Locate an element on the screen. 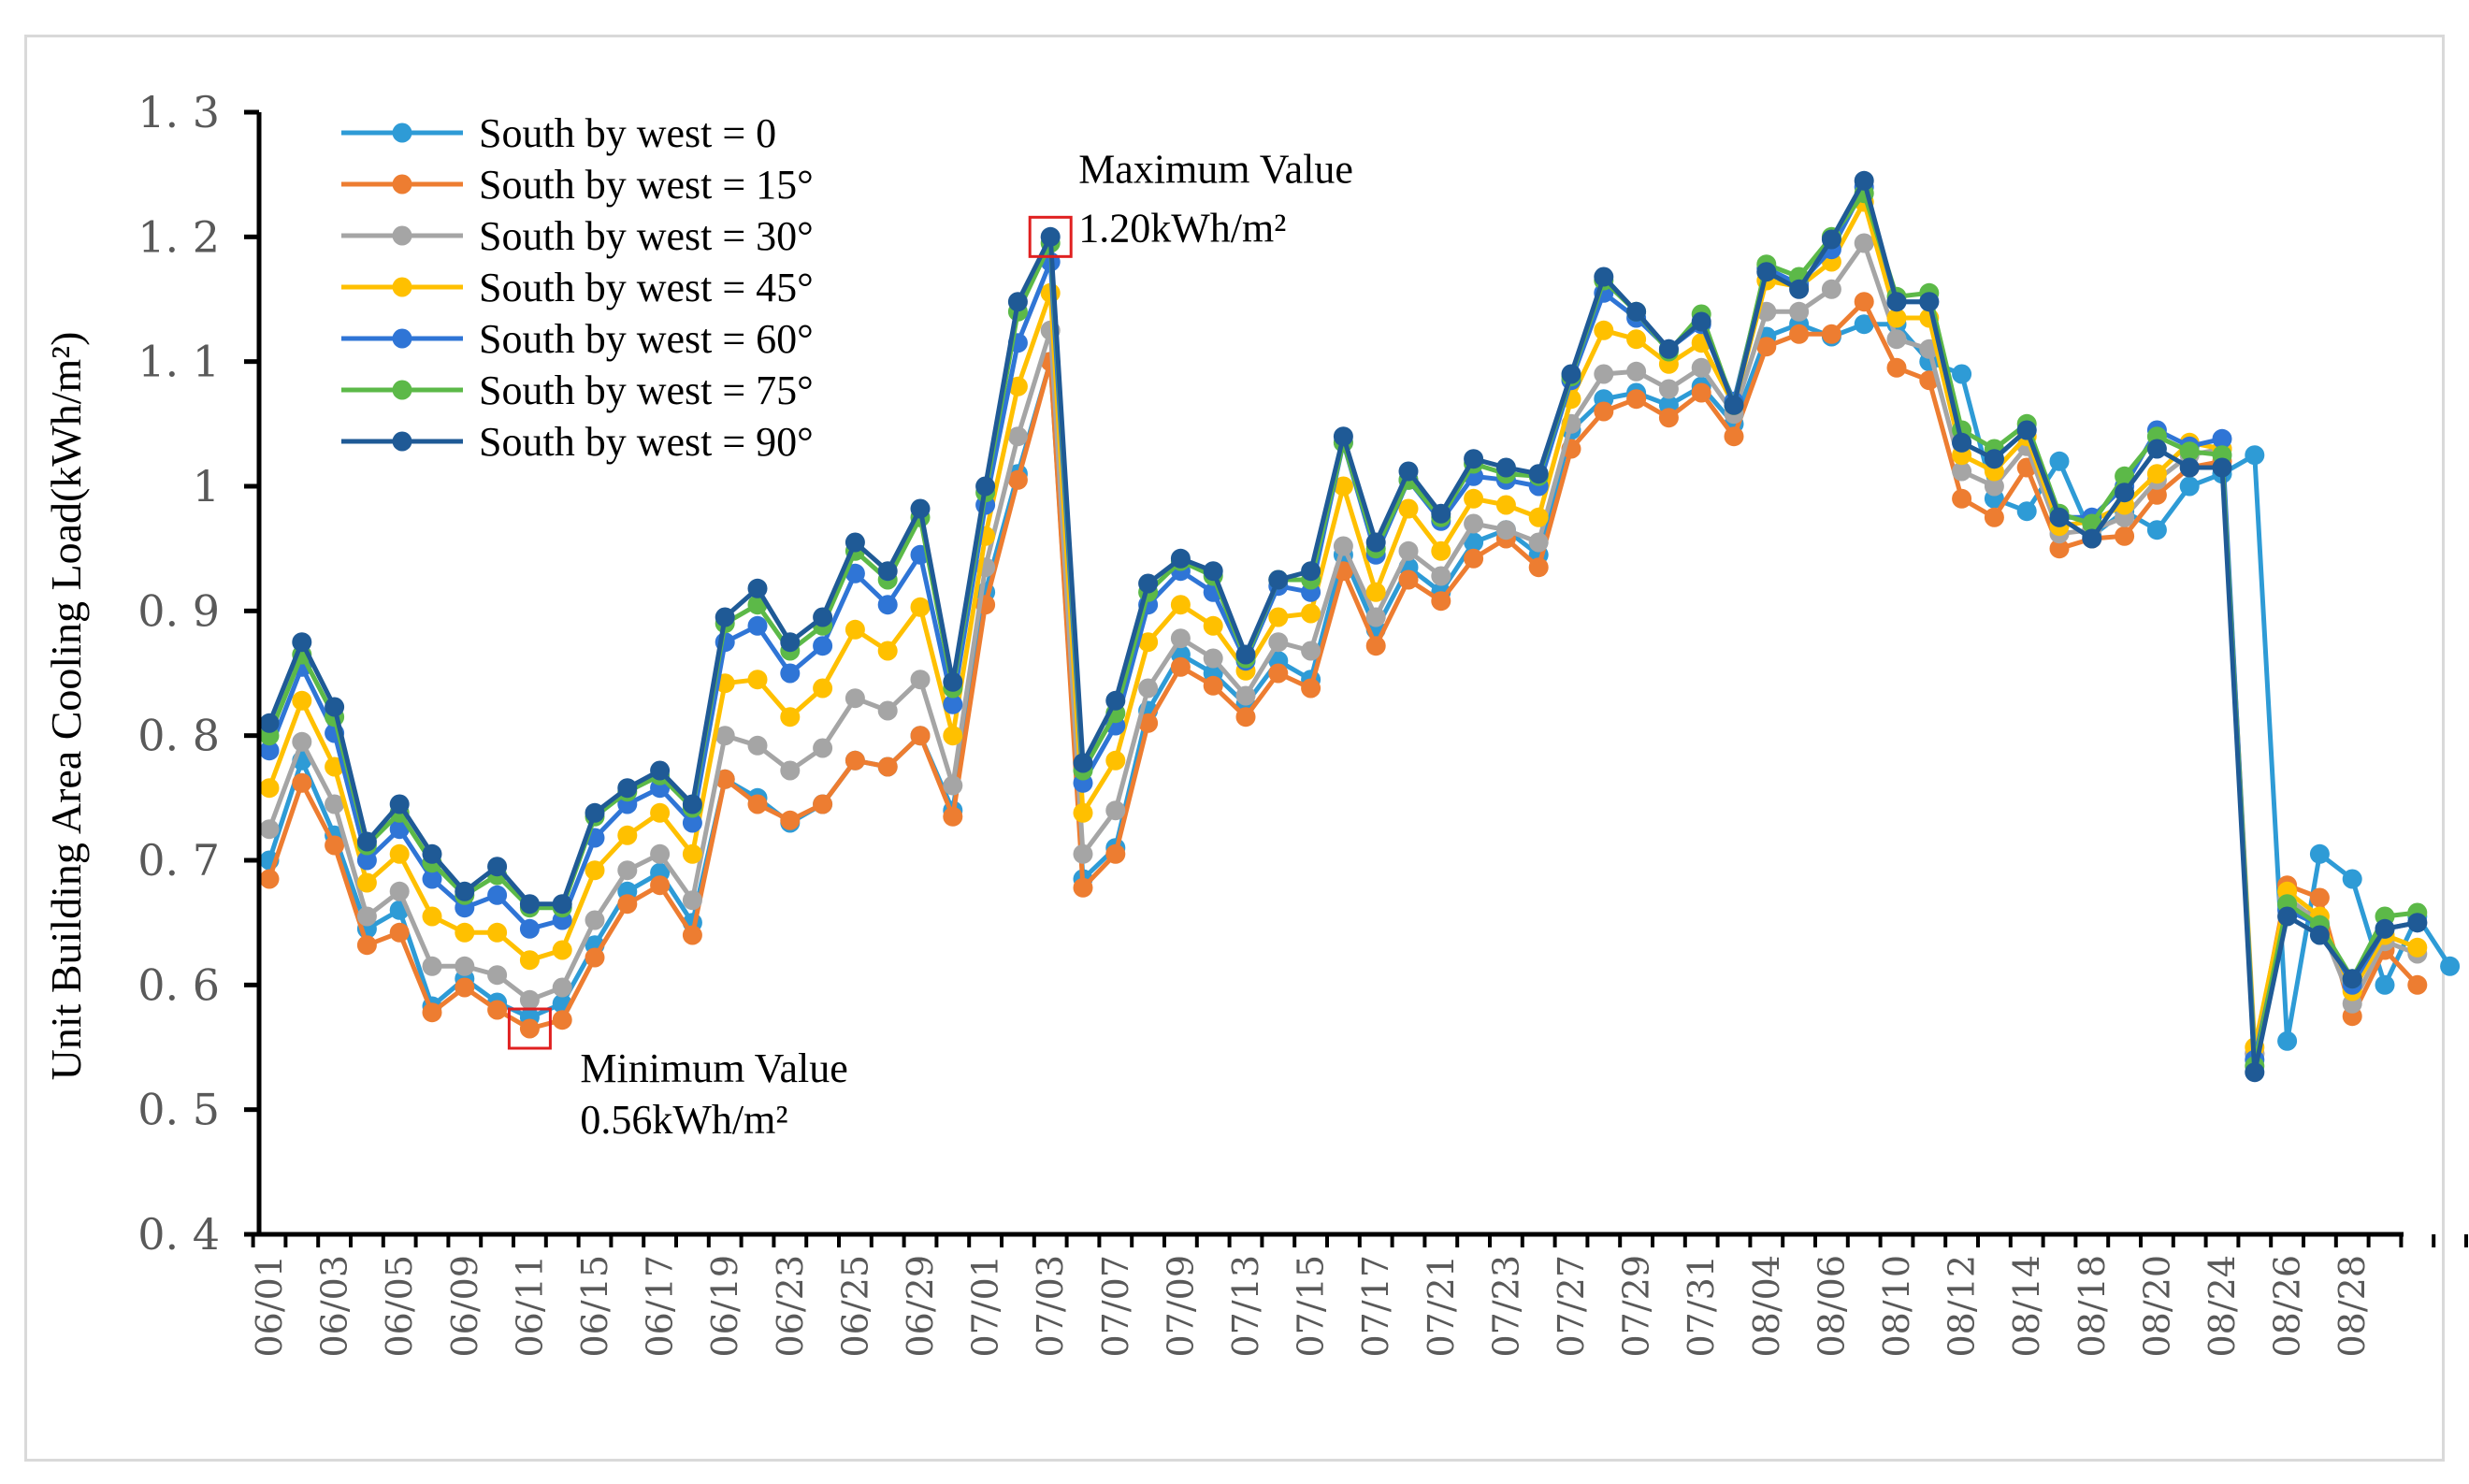 This screenshot has height=1484, width=2469. x-tick-label: 06/09 is located at coordinates (464, 1306).